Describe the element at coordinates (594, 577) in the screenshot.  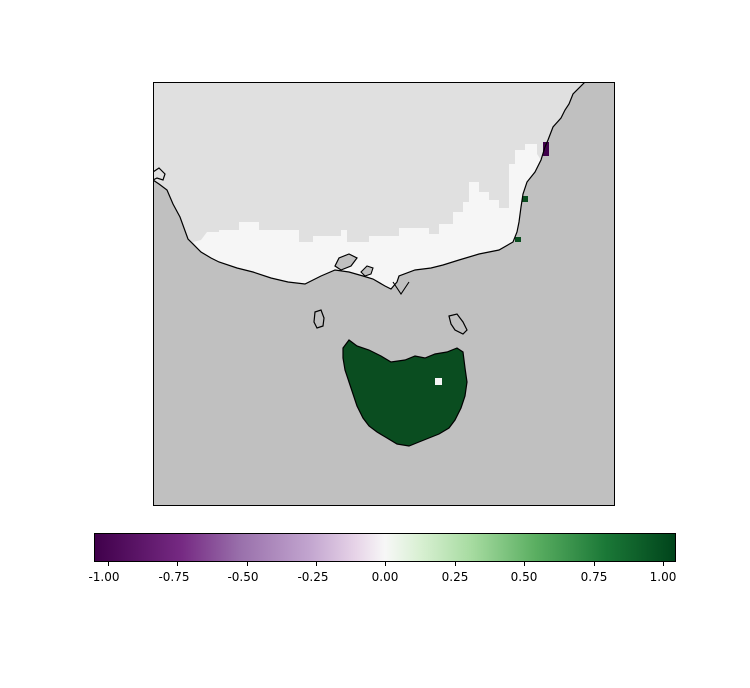
I see `colorbar-tick-label: 0.75` at that location.